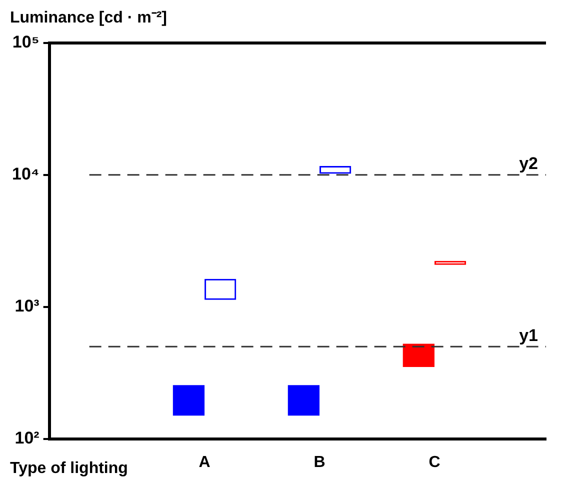  Describe the element at coordinates (26, 42) in the screenshot. I see `y-tick-label: 10⁵` at that location.